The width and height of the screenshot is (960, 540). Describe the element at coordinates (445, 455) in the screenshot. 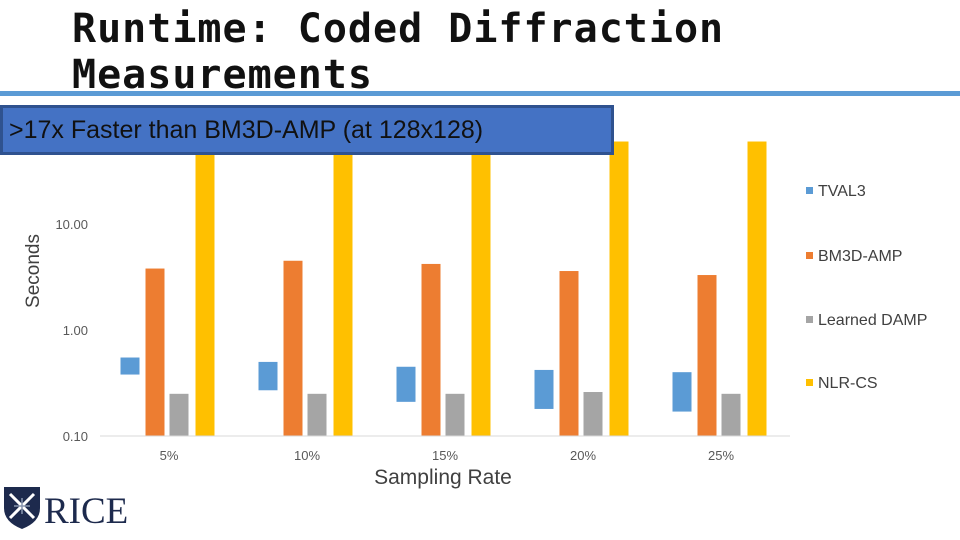

I see `x-tick-label: 15%` at that location.